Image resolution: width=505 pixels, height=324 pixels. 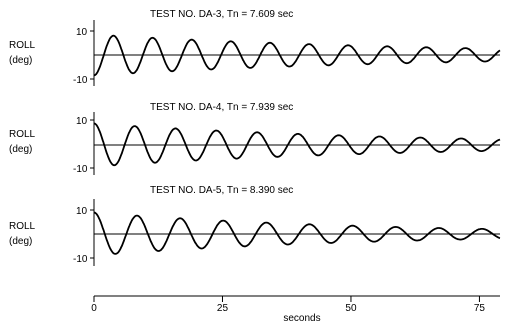 What do you see at coordinates (351, 308) in the screenshot?
I see `x-tick-label: 50` at bounding box center [351, 308].